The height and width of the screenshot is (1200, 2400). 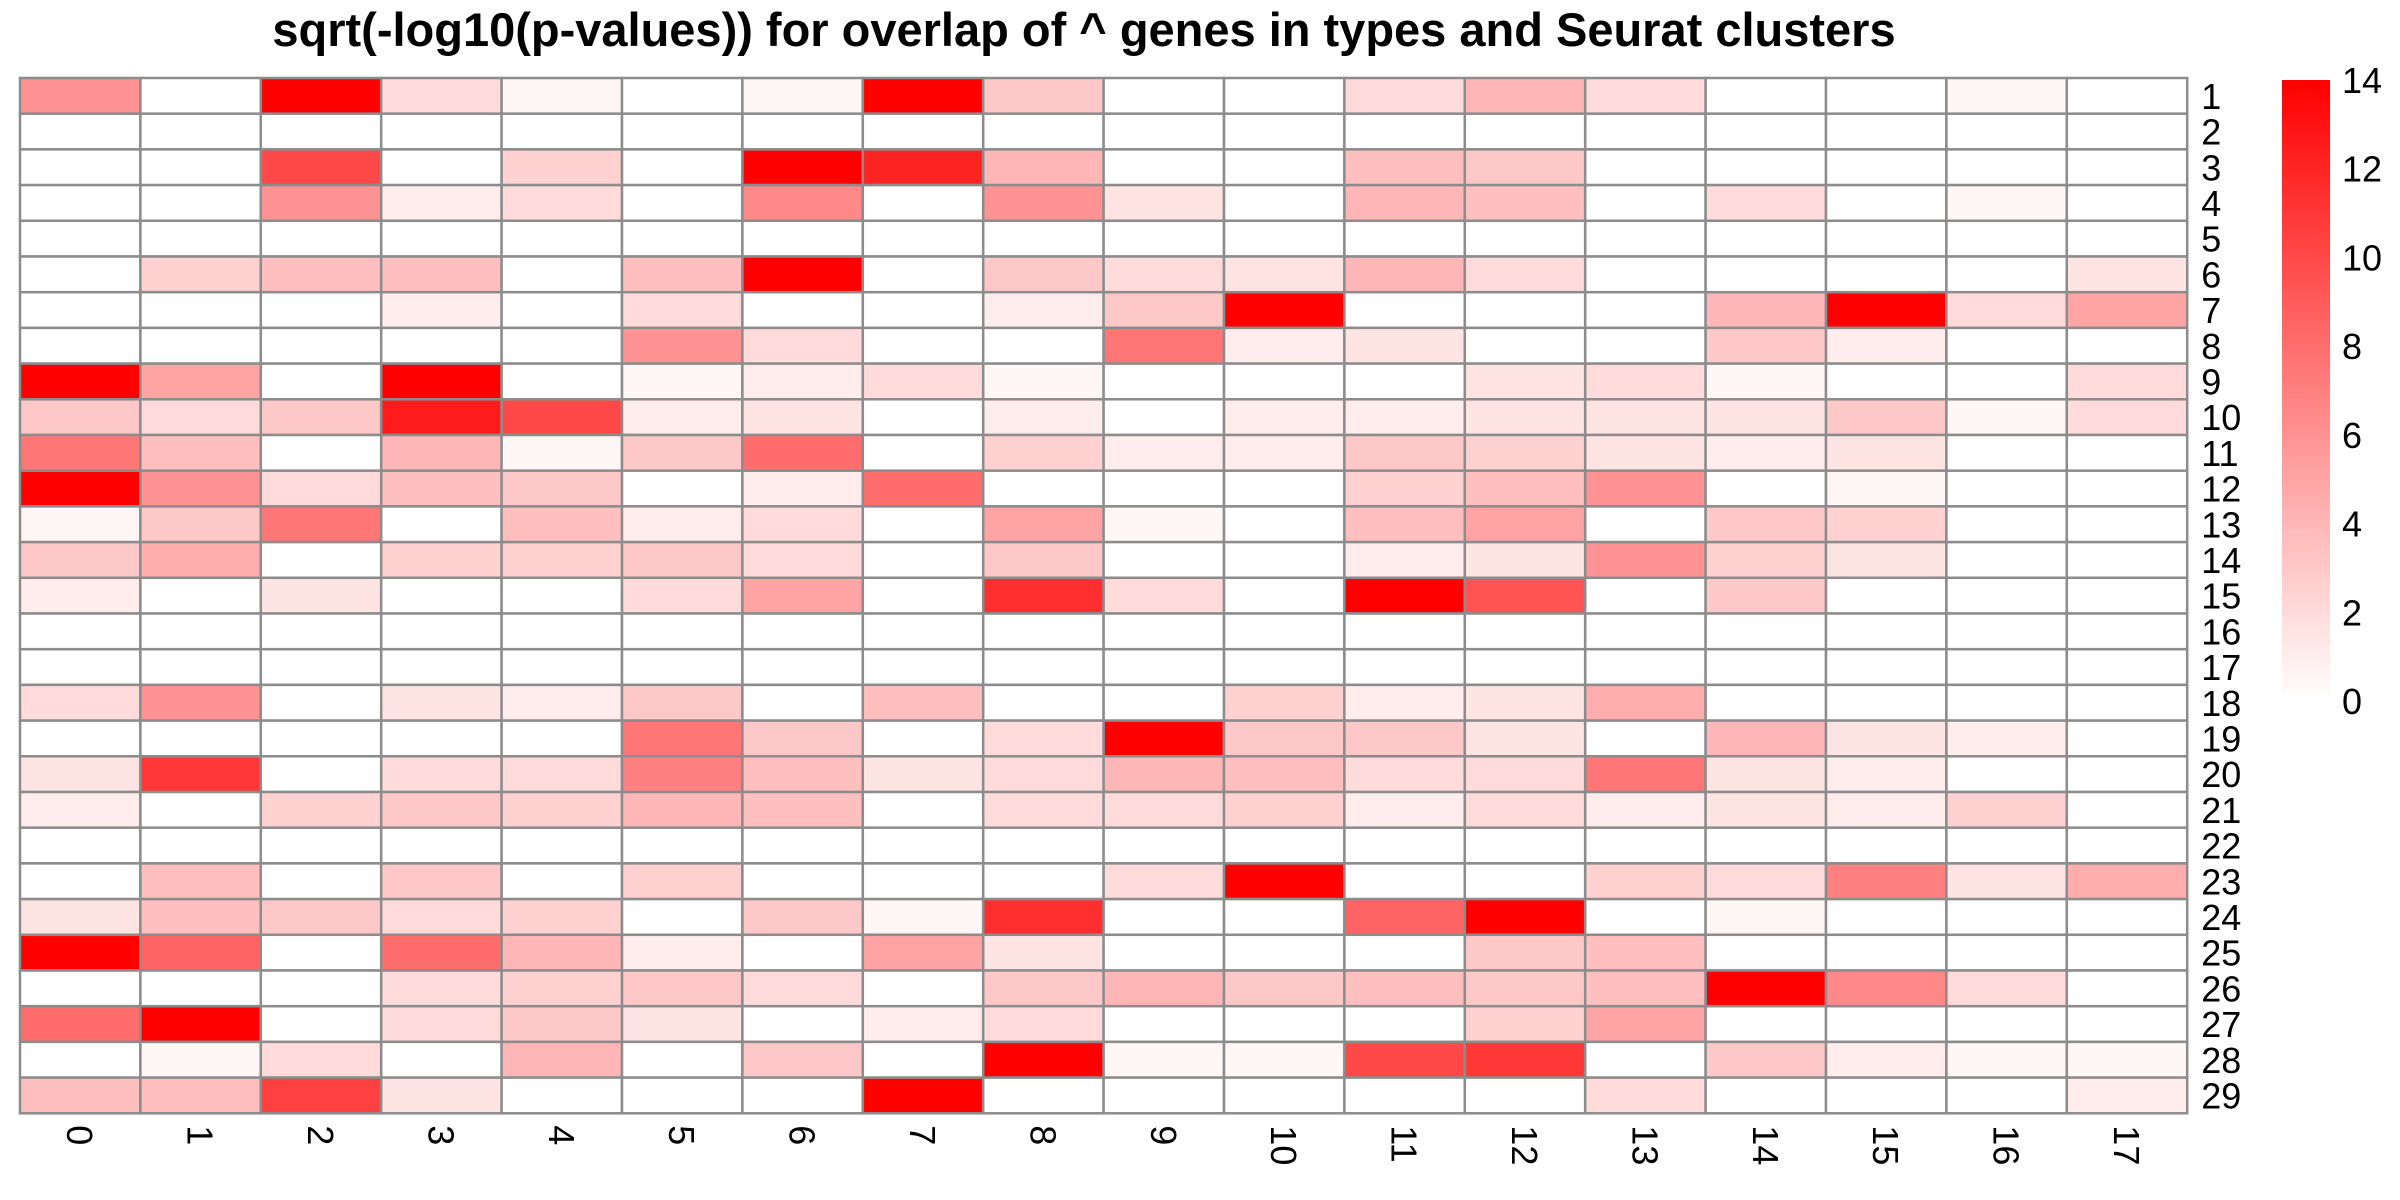 I want to click on row-label: 12, so click(x=2221, y=489).